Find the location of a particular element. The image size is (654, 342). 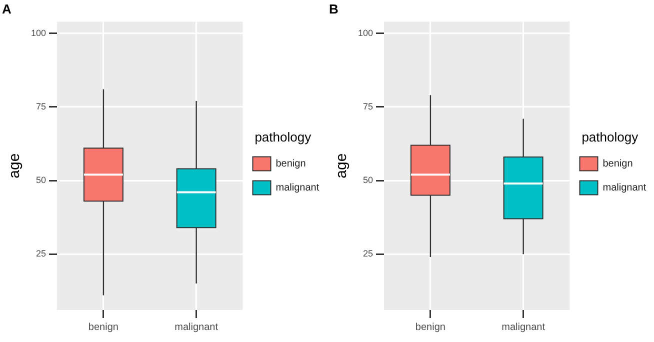

chart-title: B is located at coordinates (333, 8).